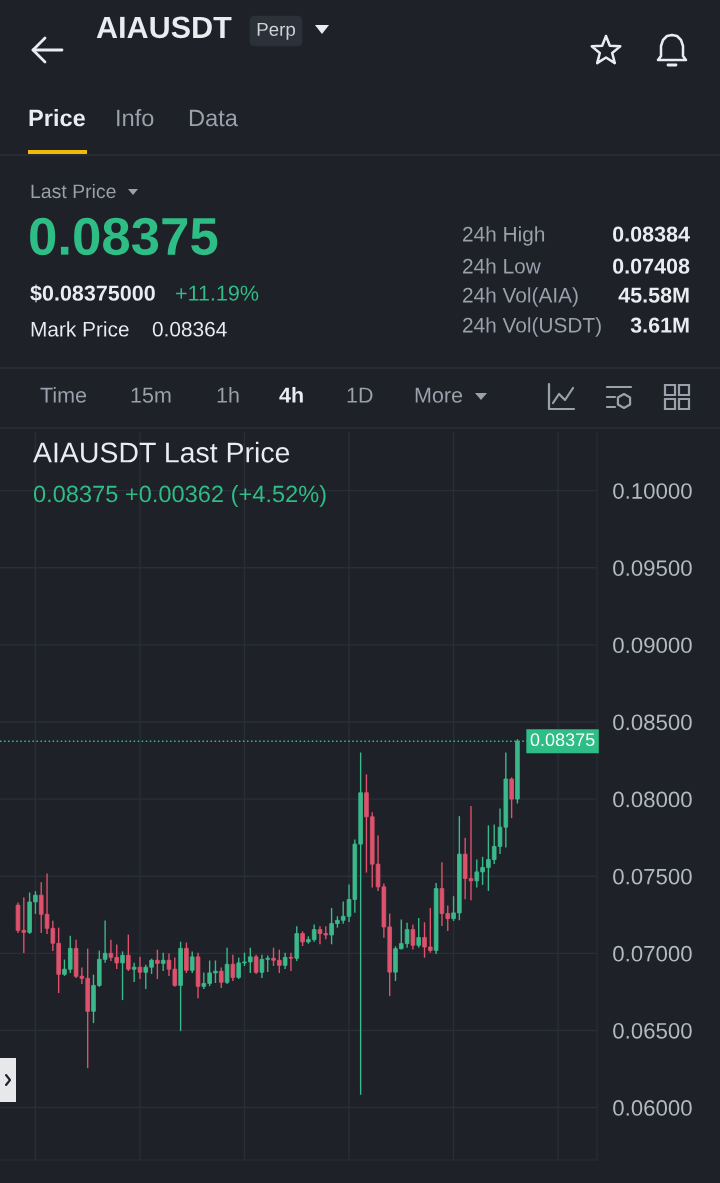 The width and height of the screenshot is (720, 1183). I want to click on text: Data, so click(213, 118).